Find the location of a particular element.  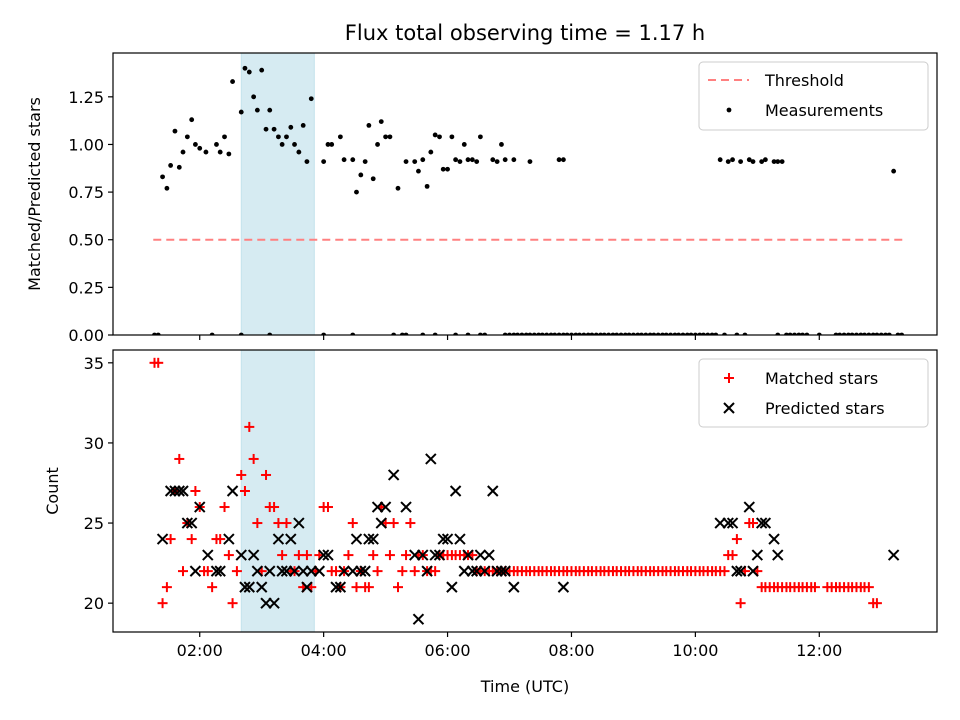

legend-predicted-label: Predicted stars is located at coordinates (825, 408).